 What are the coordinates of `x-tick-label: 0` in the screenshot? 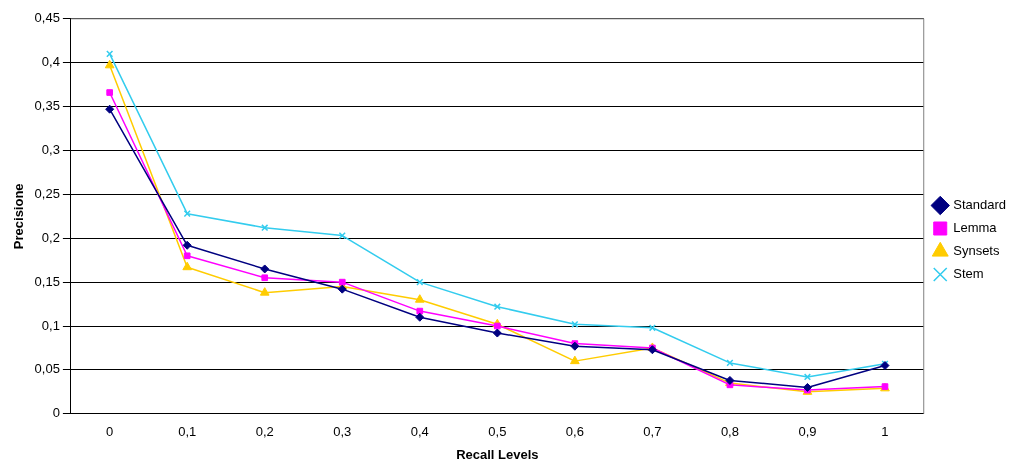 It's located at (110, 432).